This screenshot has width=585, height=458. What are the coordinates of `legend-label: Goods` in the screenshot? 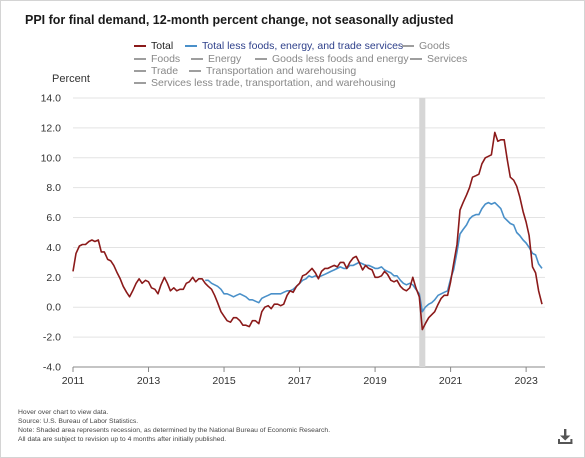 It's located at (434, 46).